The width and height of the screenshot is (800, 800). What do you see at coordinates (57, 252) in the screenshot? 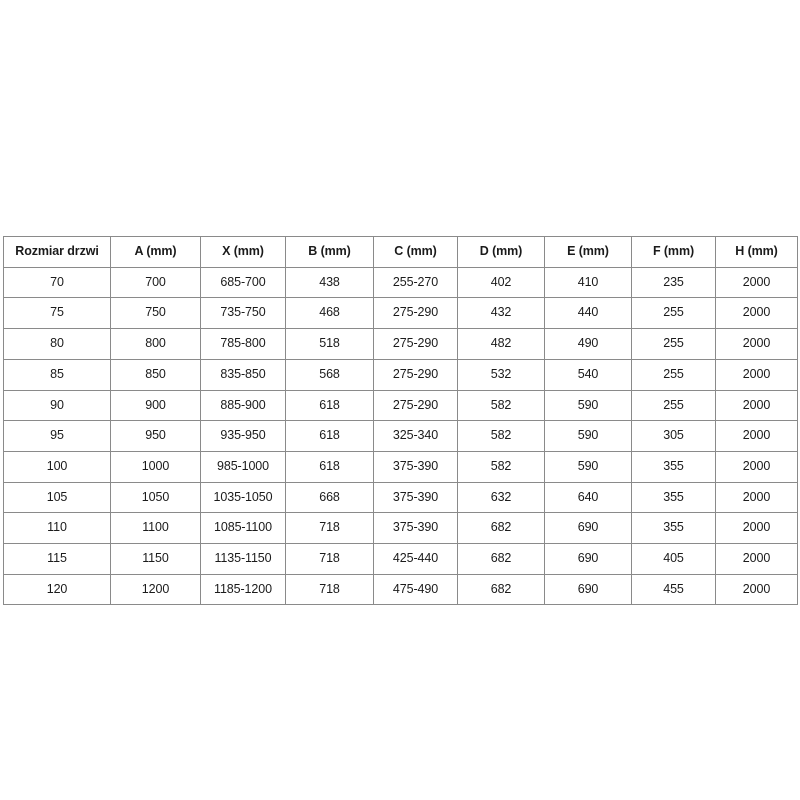
I see `column-header-rozmiar-drzwi: Rozmiar drzwi` at bounding box center [57, 252].